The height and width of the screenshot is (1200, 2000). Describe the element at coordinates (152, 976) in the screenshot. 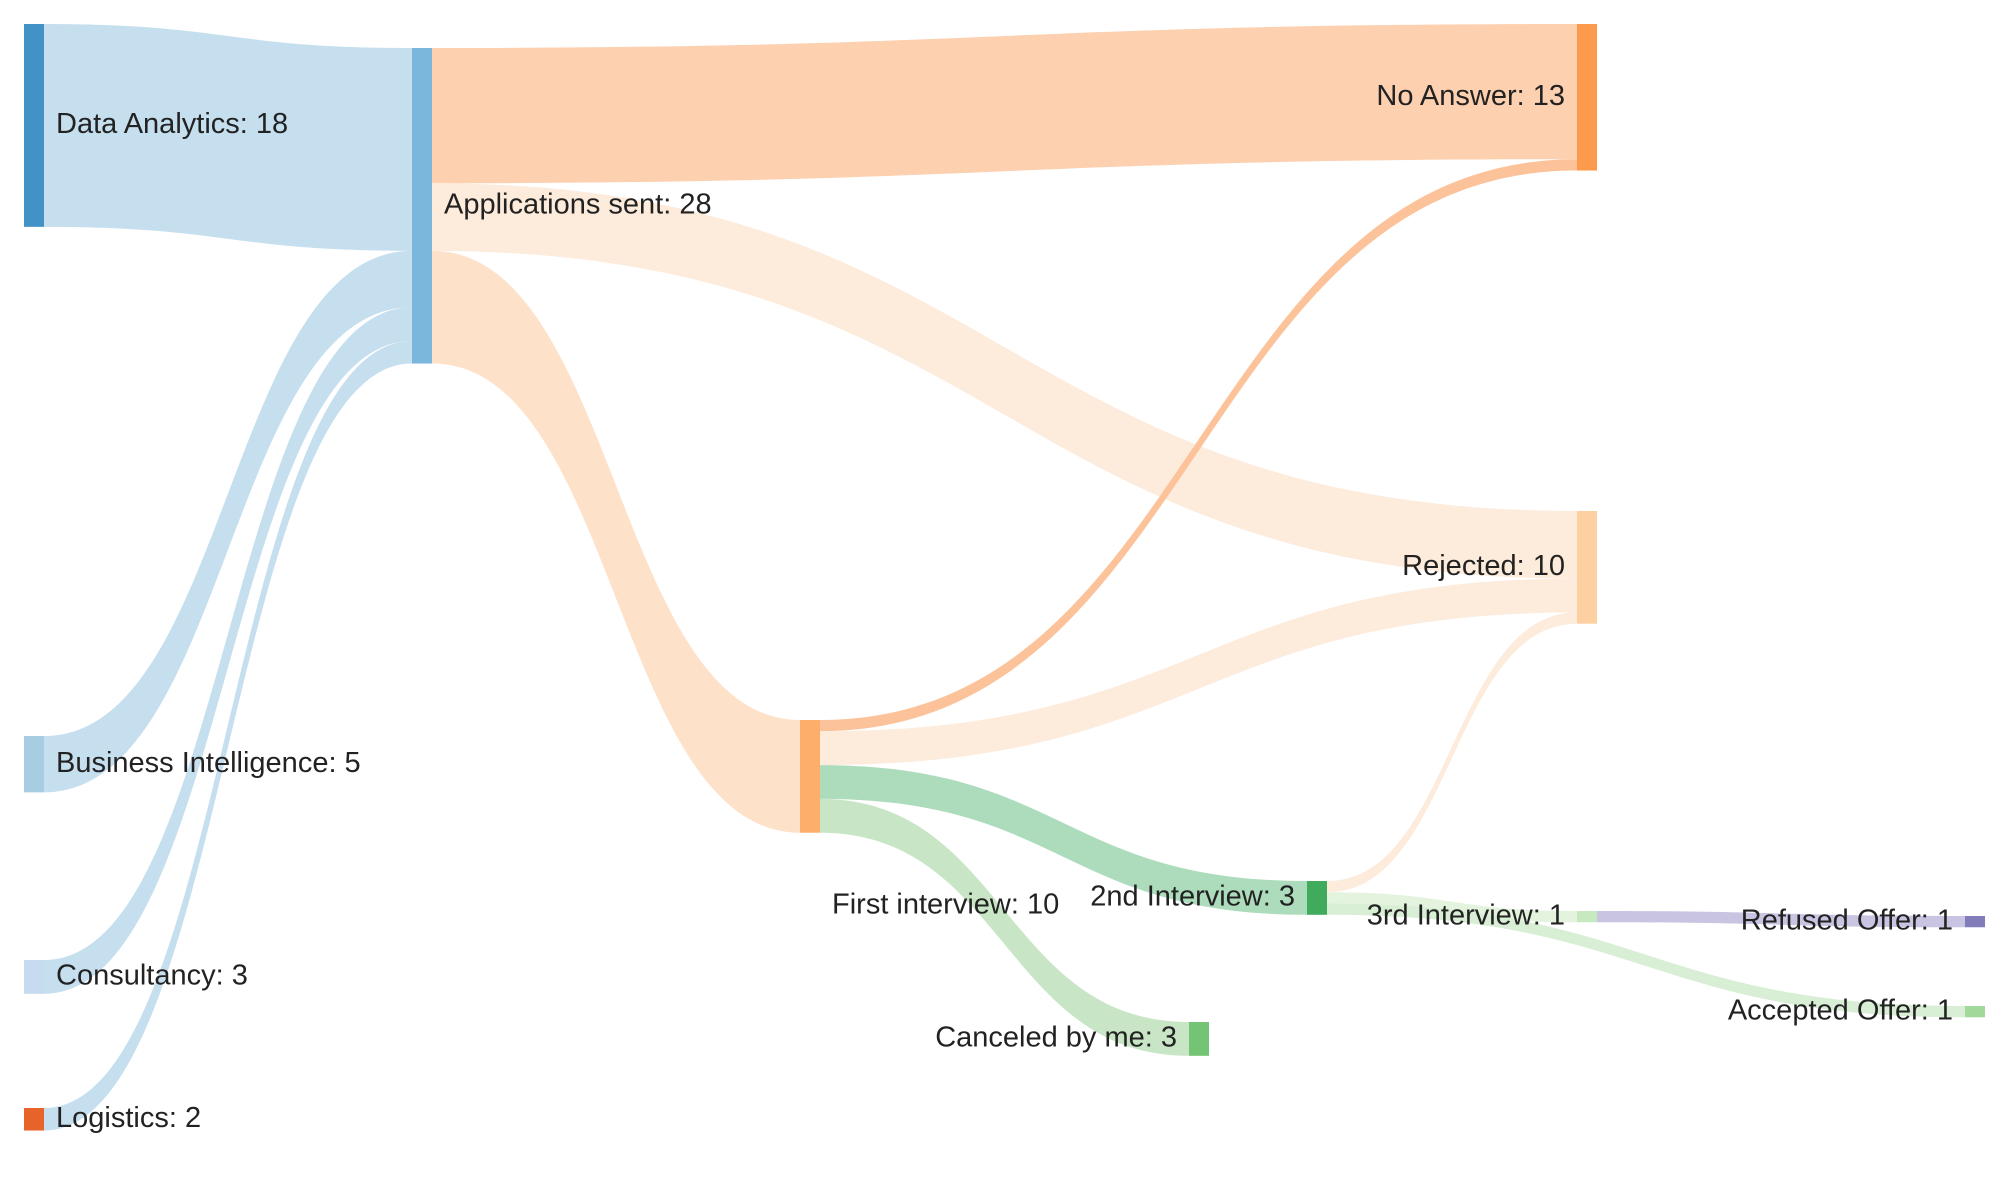

I see `label-consultancy: Consultancy: 3` at that location.